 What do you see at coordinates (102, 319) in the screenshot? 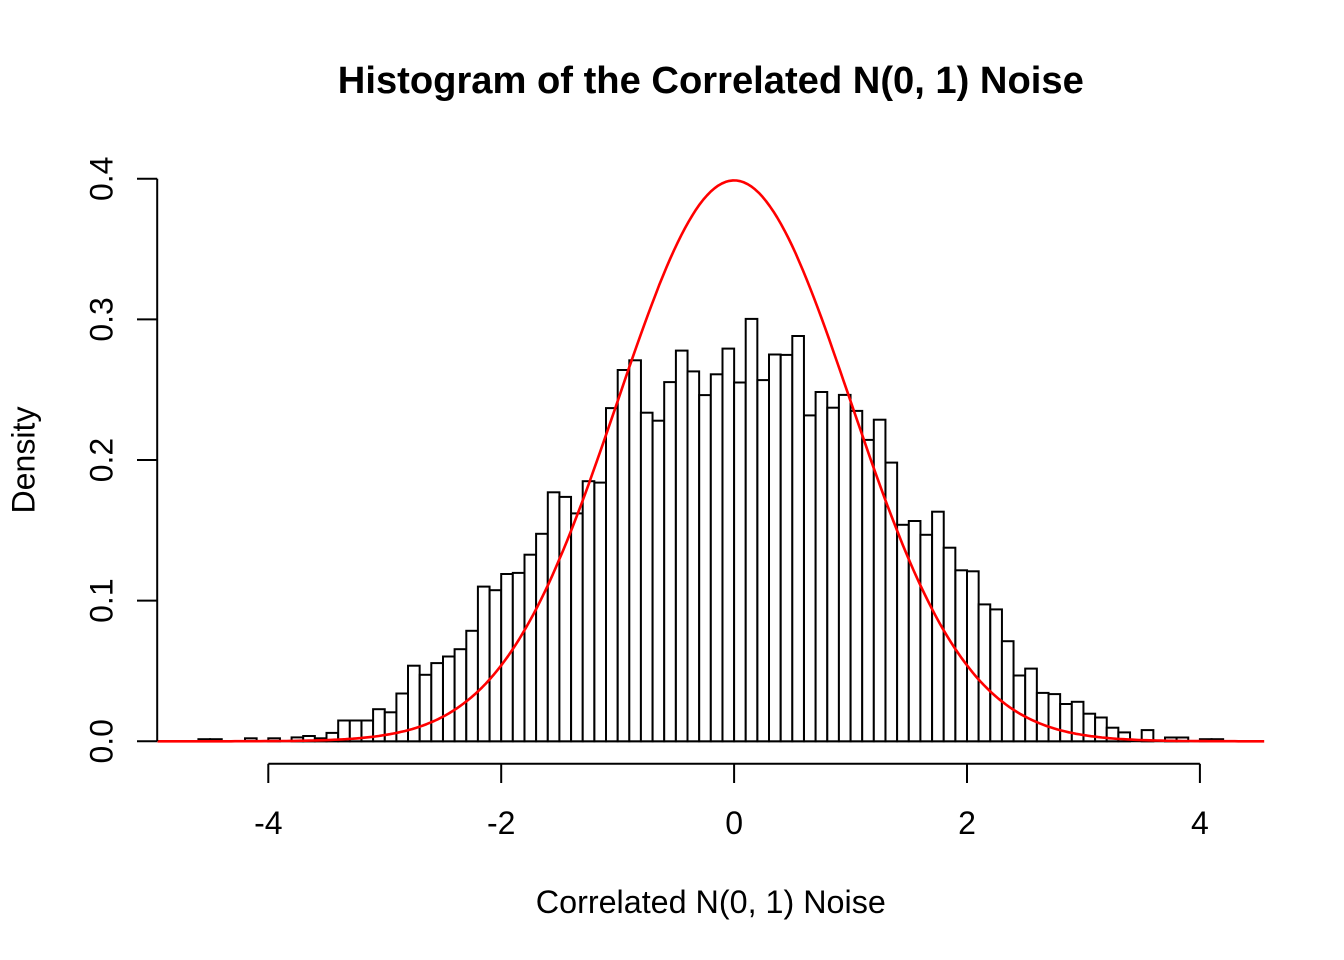
I see `svg-text: 0.3` at bounding box center [102, 319].